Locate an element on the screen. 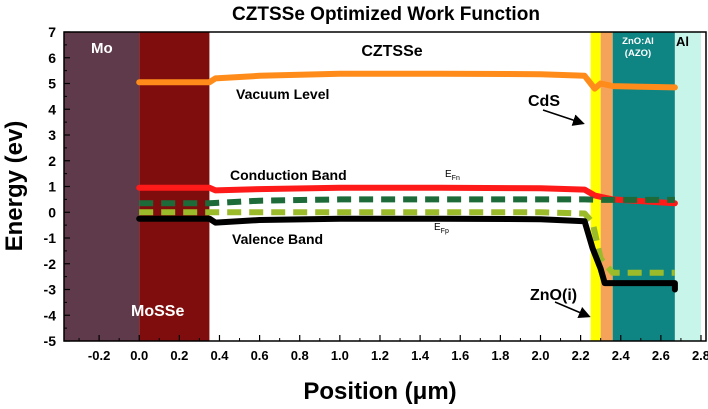 Image resolution: width=708 pixels, height=409 pixels. series-vacuum-level is located at coordinates (407, 81).